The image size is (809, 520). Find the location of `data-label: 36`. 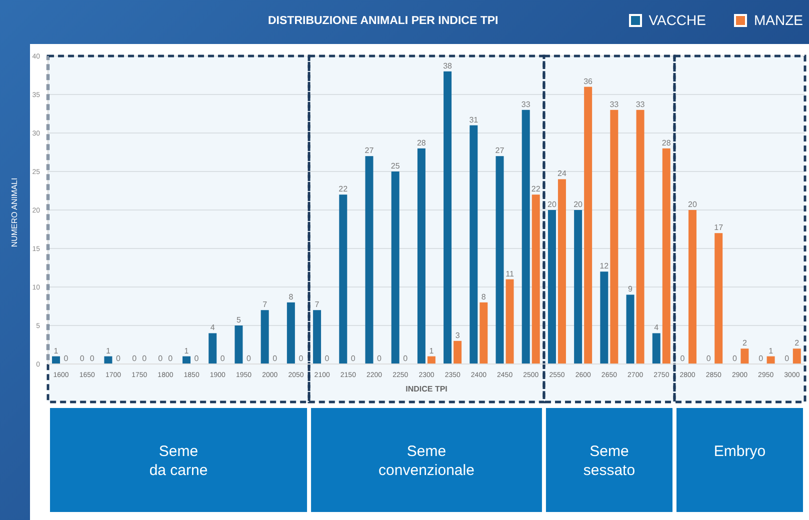

data-label: 36 is located at coordinates (589, 81).